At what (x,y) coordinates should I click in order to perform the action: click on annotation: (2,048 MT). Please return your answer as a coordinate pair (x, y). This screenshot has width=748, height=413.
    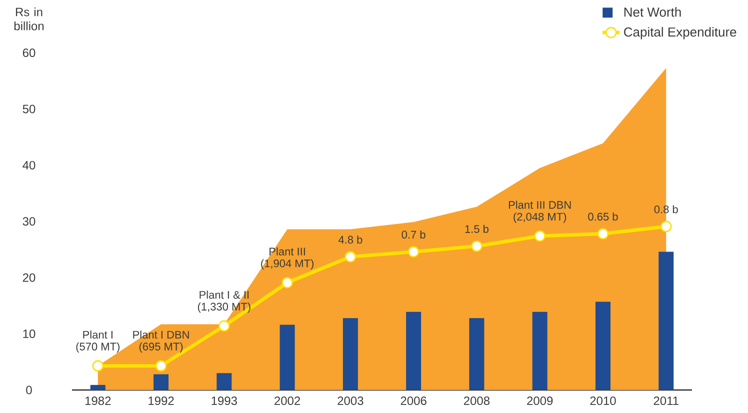
    Looking at the image, I should click on (540, 217).